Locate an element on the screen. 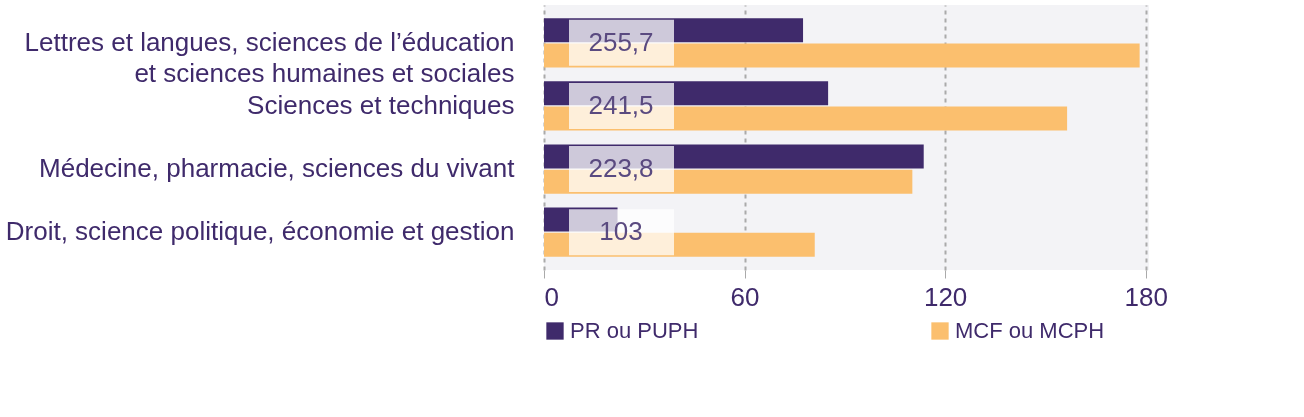  y-tick-label: Médecine, pharmacie, sciences du vivant is located at coordinates (277, 168).